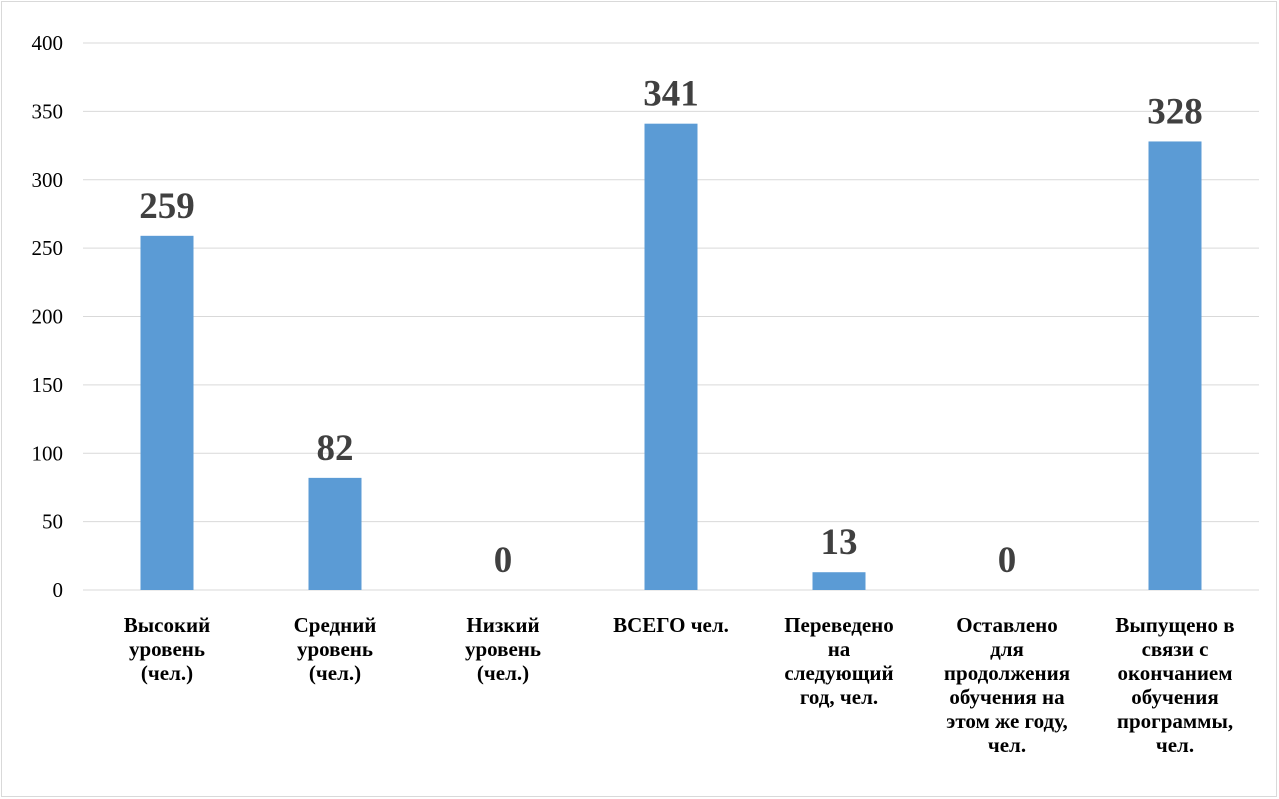  Describe the element at coordinates (1175, 111) in the screenshot. I see `data-label: 328` at that location.